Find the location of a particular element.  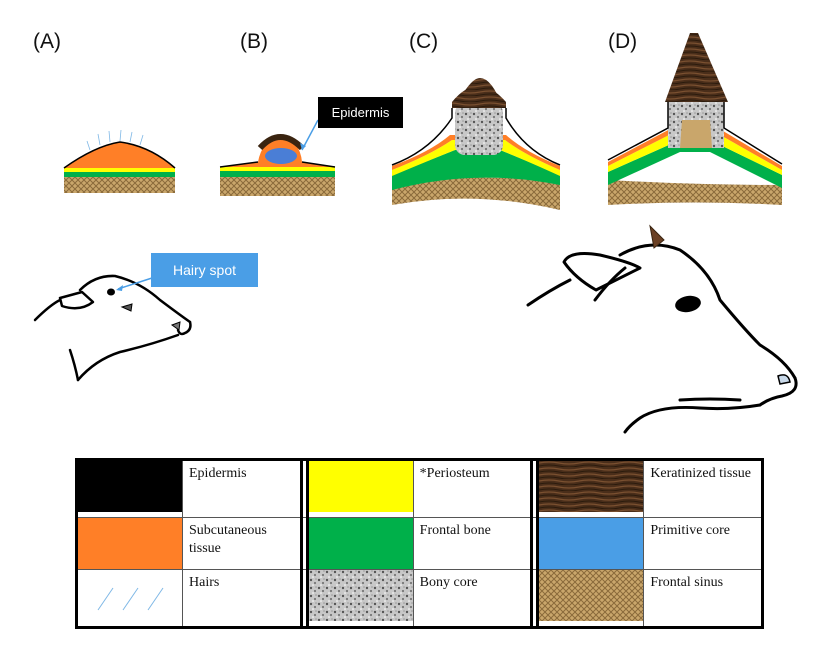

legend-label-subcutaneous: Subcutaneous tissue is located at coordinates (242, 543).